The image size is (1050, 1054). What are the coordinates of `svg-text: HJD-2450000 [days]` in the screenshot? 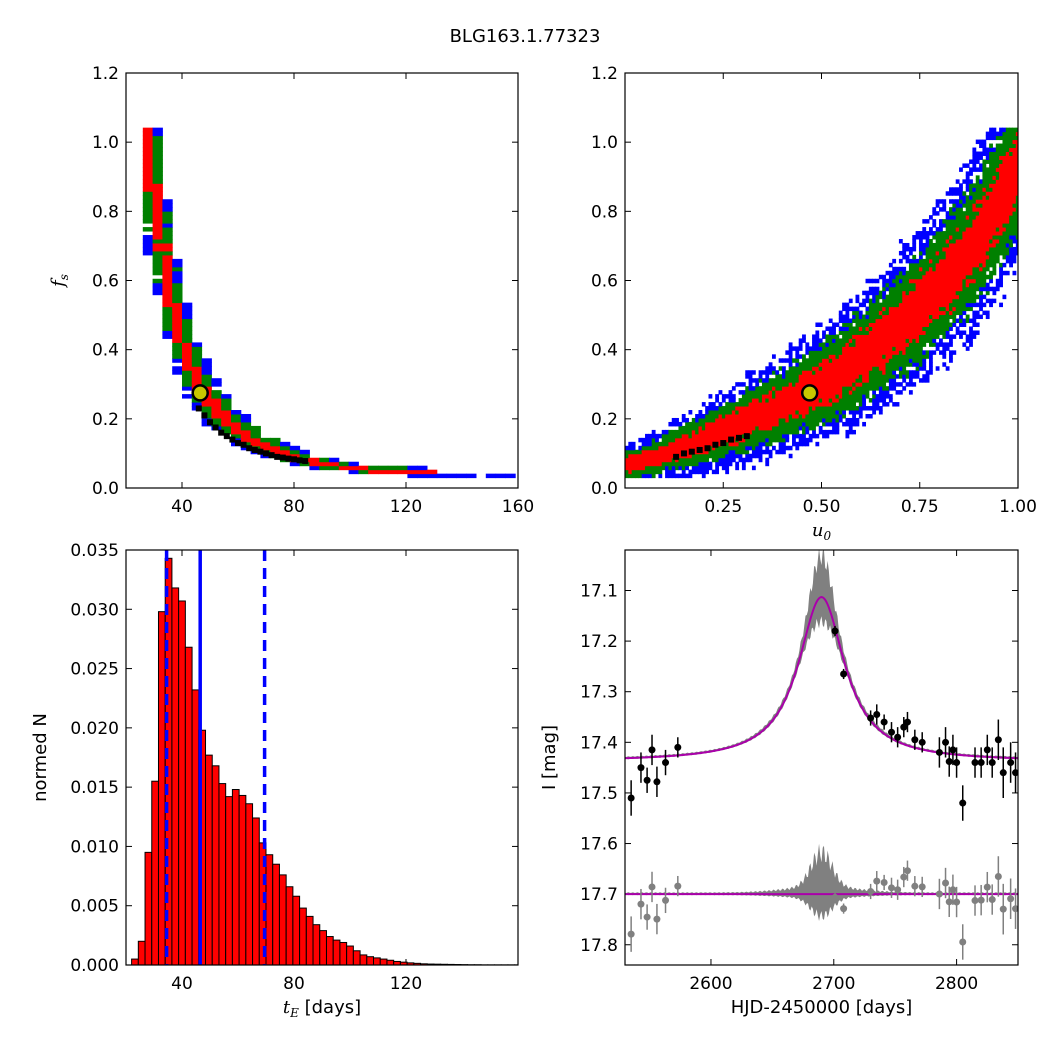 It's located at (822, 1007).